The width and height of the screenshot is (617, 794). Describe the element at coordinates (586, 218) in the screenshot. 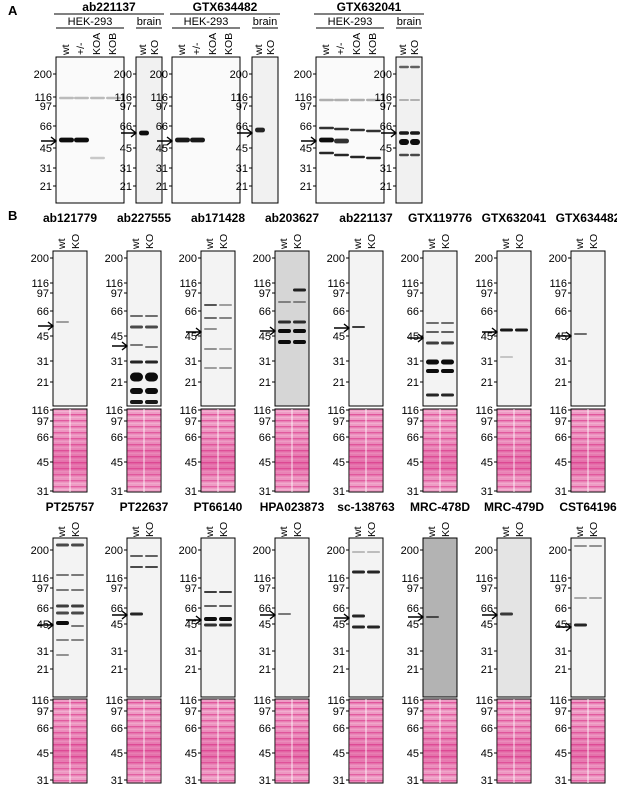

I see `antibody-title: GTX634482` at that location.